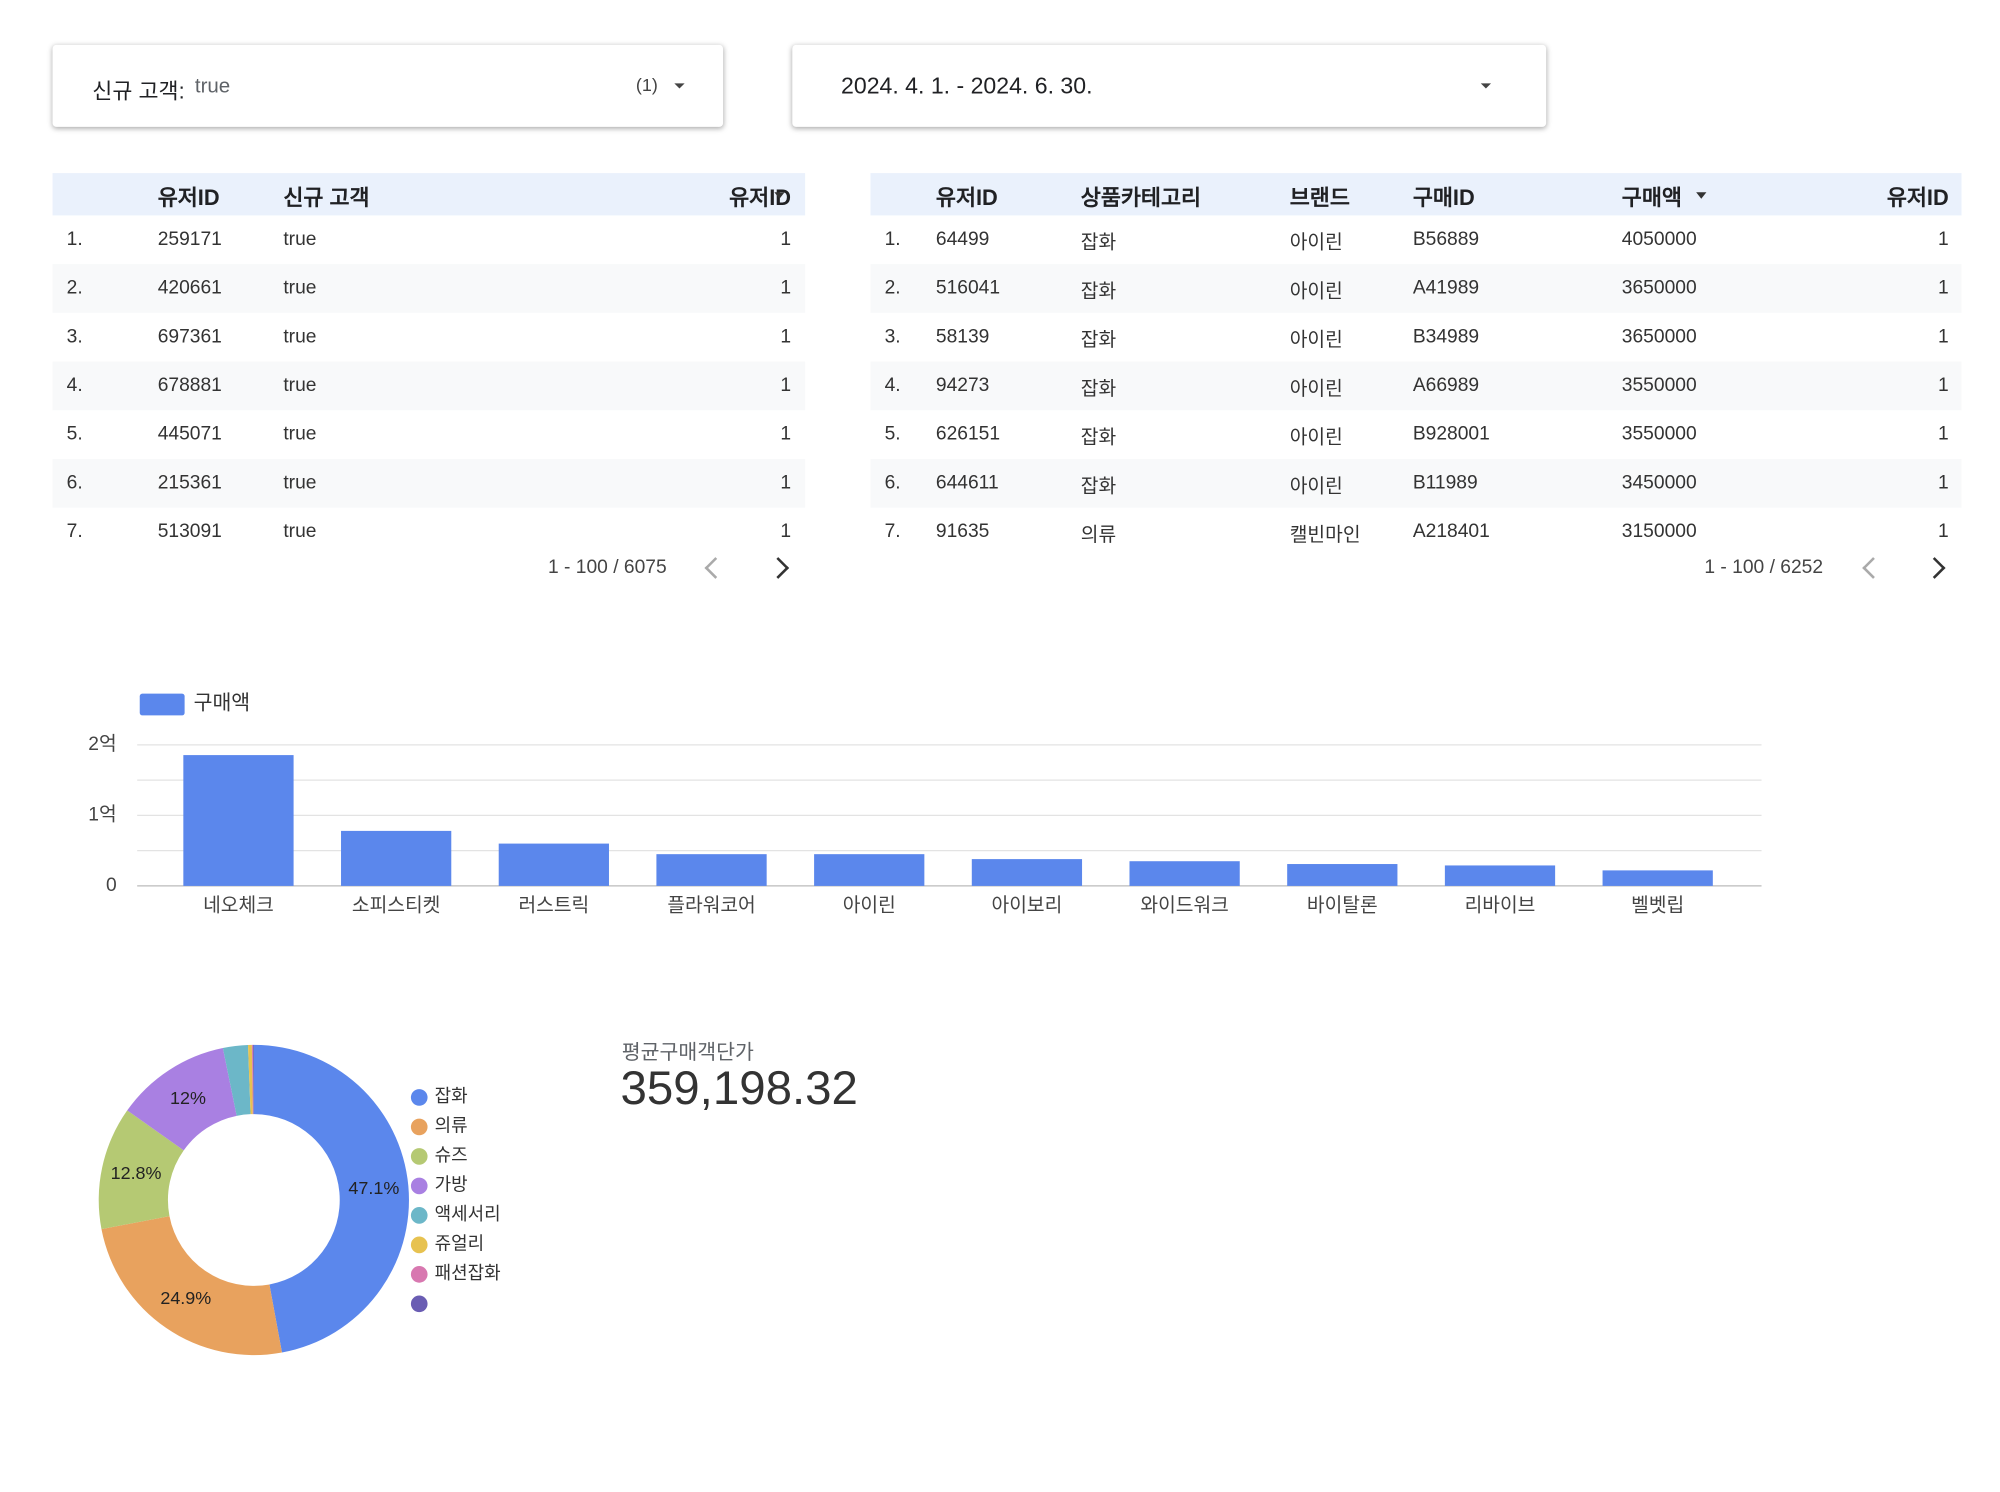 This screenshot has height=1492, width=2000. I want to click on column-header: 브랜드, so click(1319, 198).